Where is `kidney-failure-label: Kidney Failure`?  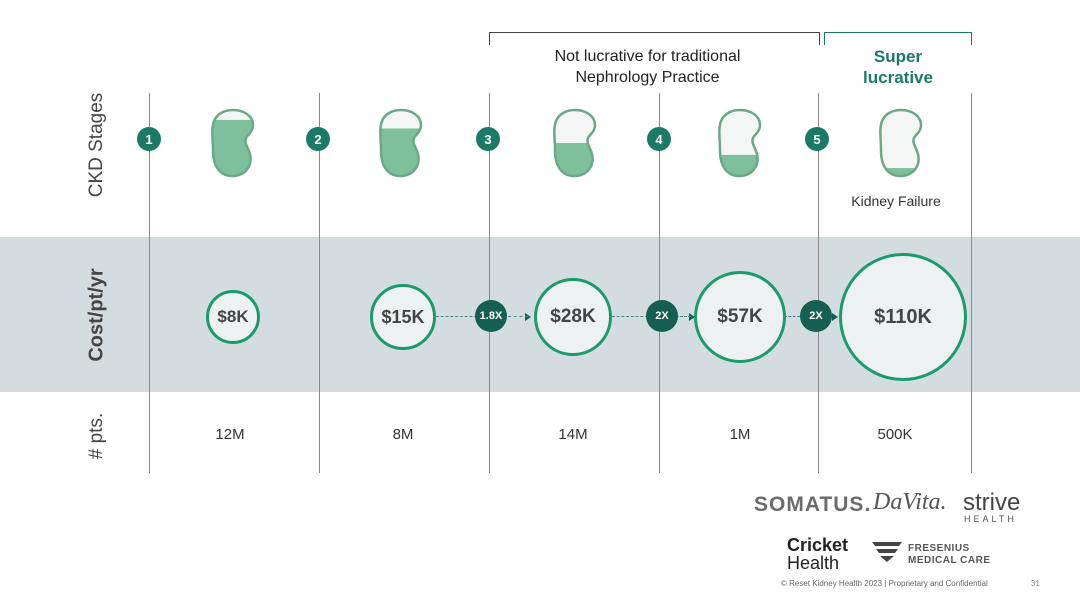
kidney-failure-label: Kidney Failure is located at coordinates (896, 201).